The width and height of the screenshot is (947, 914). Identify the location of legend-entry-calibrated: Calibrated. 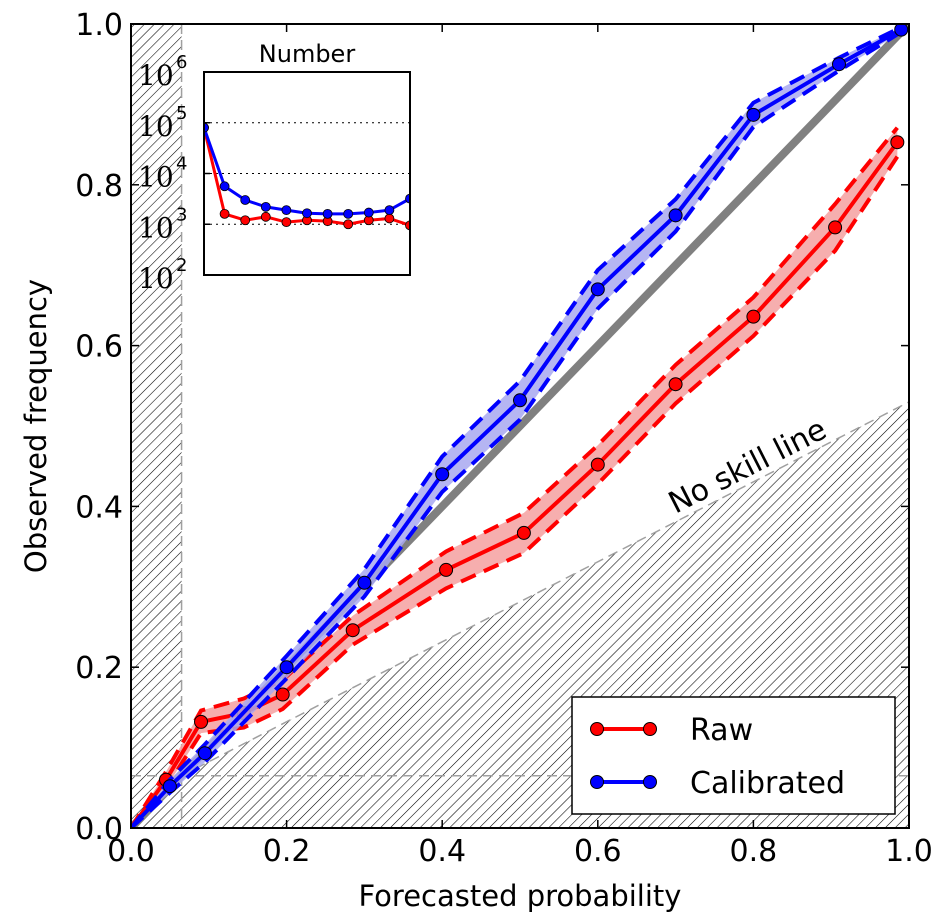
(717, 783).